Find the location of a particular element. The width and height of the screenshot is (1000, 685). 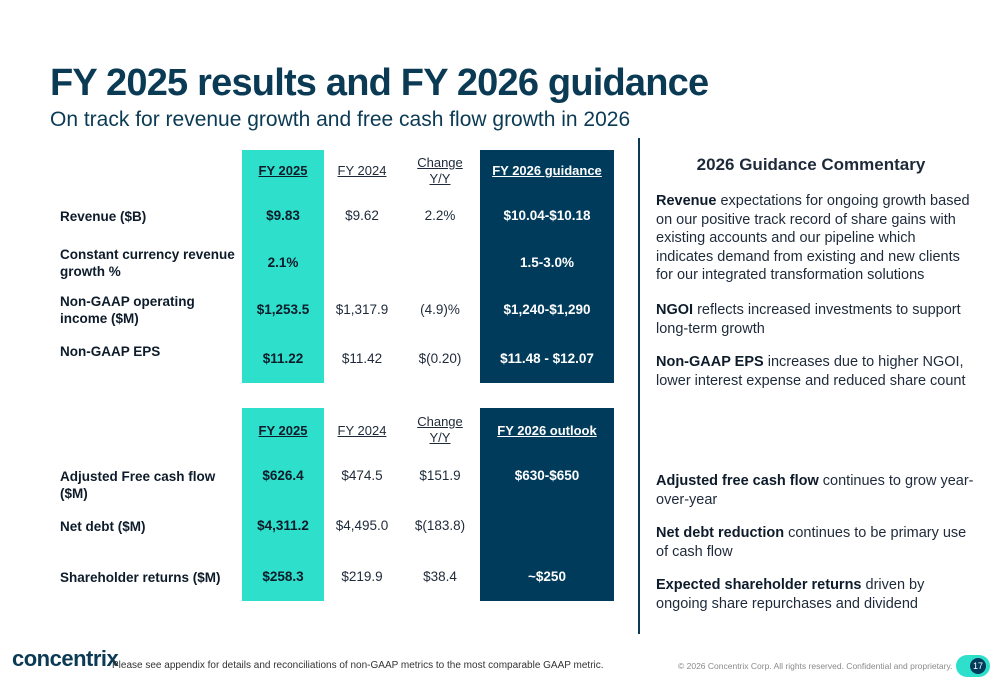

outlook-column-highlight is located at coordinates (547, 504).